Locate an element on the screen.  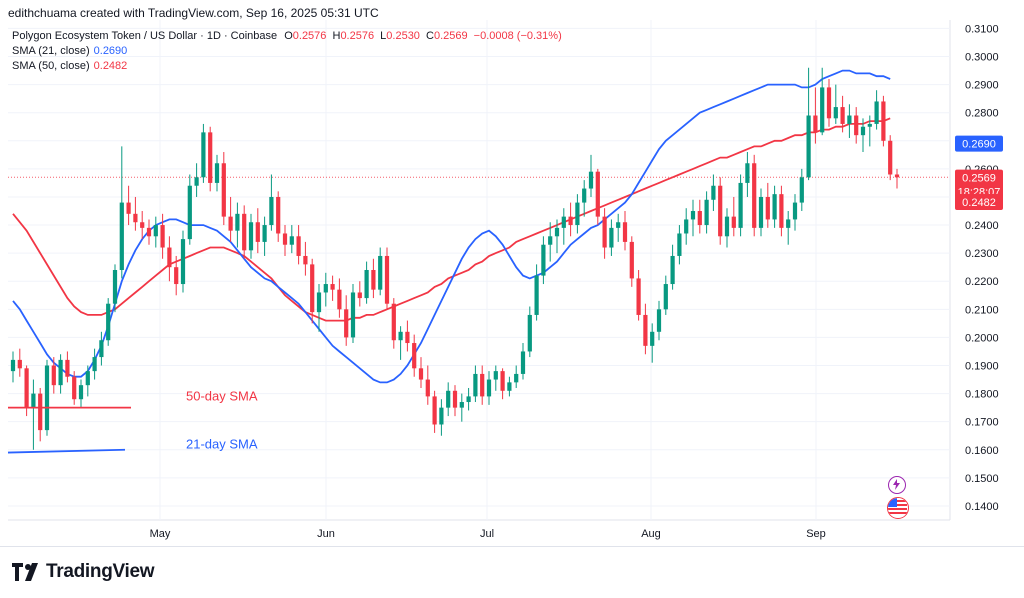
legend-sma50-value: 0.2482 is located at coordinates (110, 66).